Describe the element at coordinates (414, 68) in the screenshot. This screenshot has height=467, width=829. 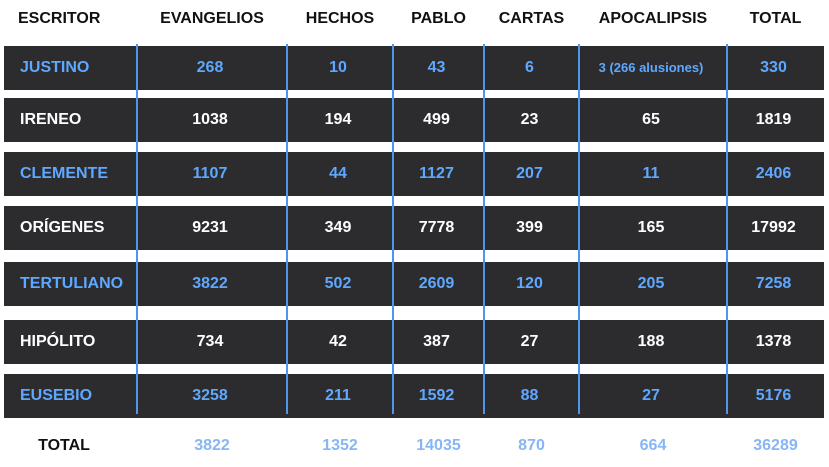
I see `table-row: JUSTINO 268 10 43 6 3 (266 alusiones) 330` at that location.